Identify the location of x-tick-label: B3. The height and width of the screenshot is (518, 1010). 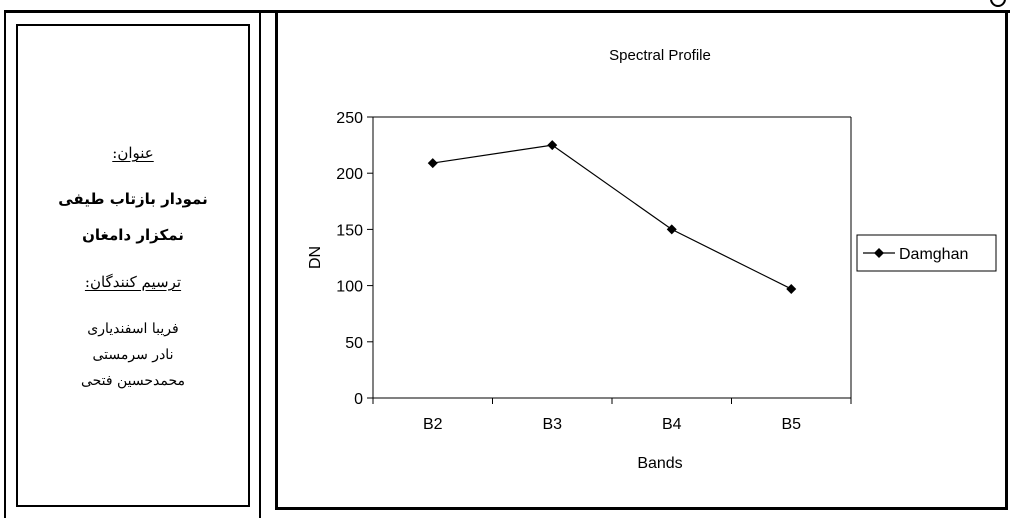
(552, 424).